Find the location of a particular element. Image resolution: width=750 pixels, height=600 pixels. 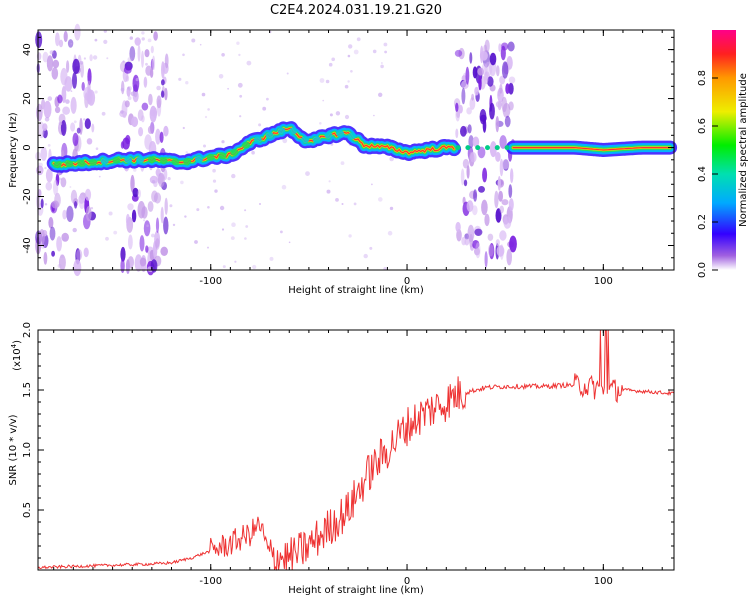

snr-multiplier-base: (x10 is located at coordinates (17, 359).